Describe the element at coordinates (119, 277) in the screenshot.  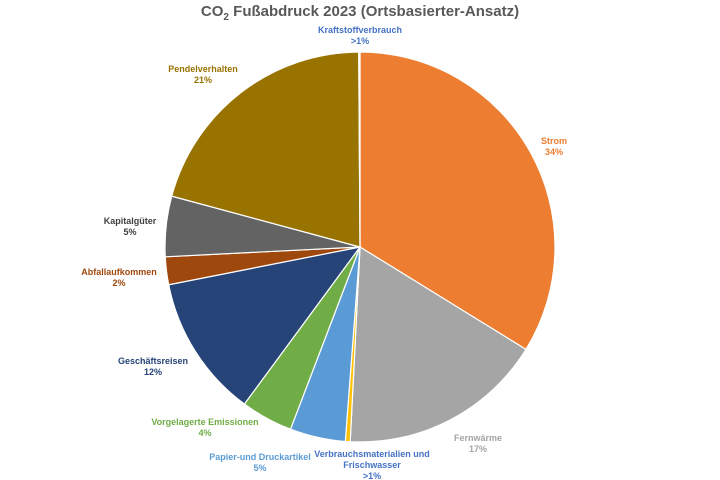
I see `slice-label-6: Abfallaufkommen 2%` at that location.